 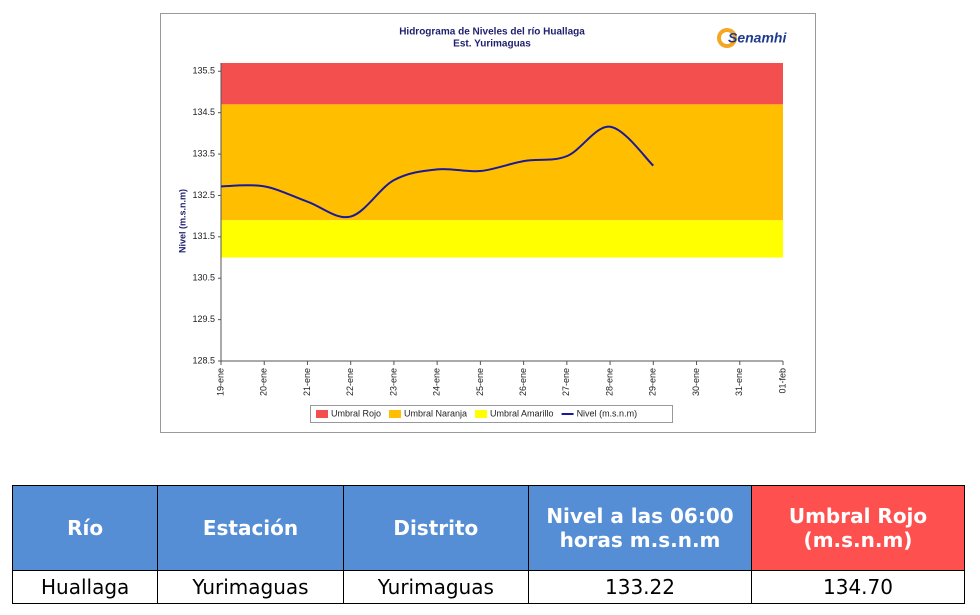 I want to click on x-tick-label: 31-ene, so click(x=739, y=382).